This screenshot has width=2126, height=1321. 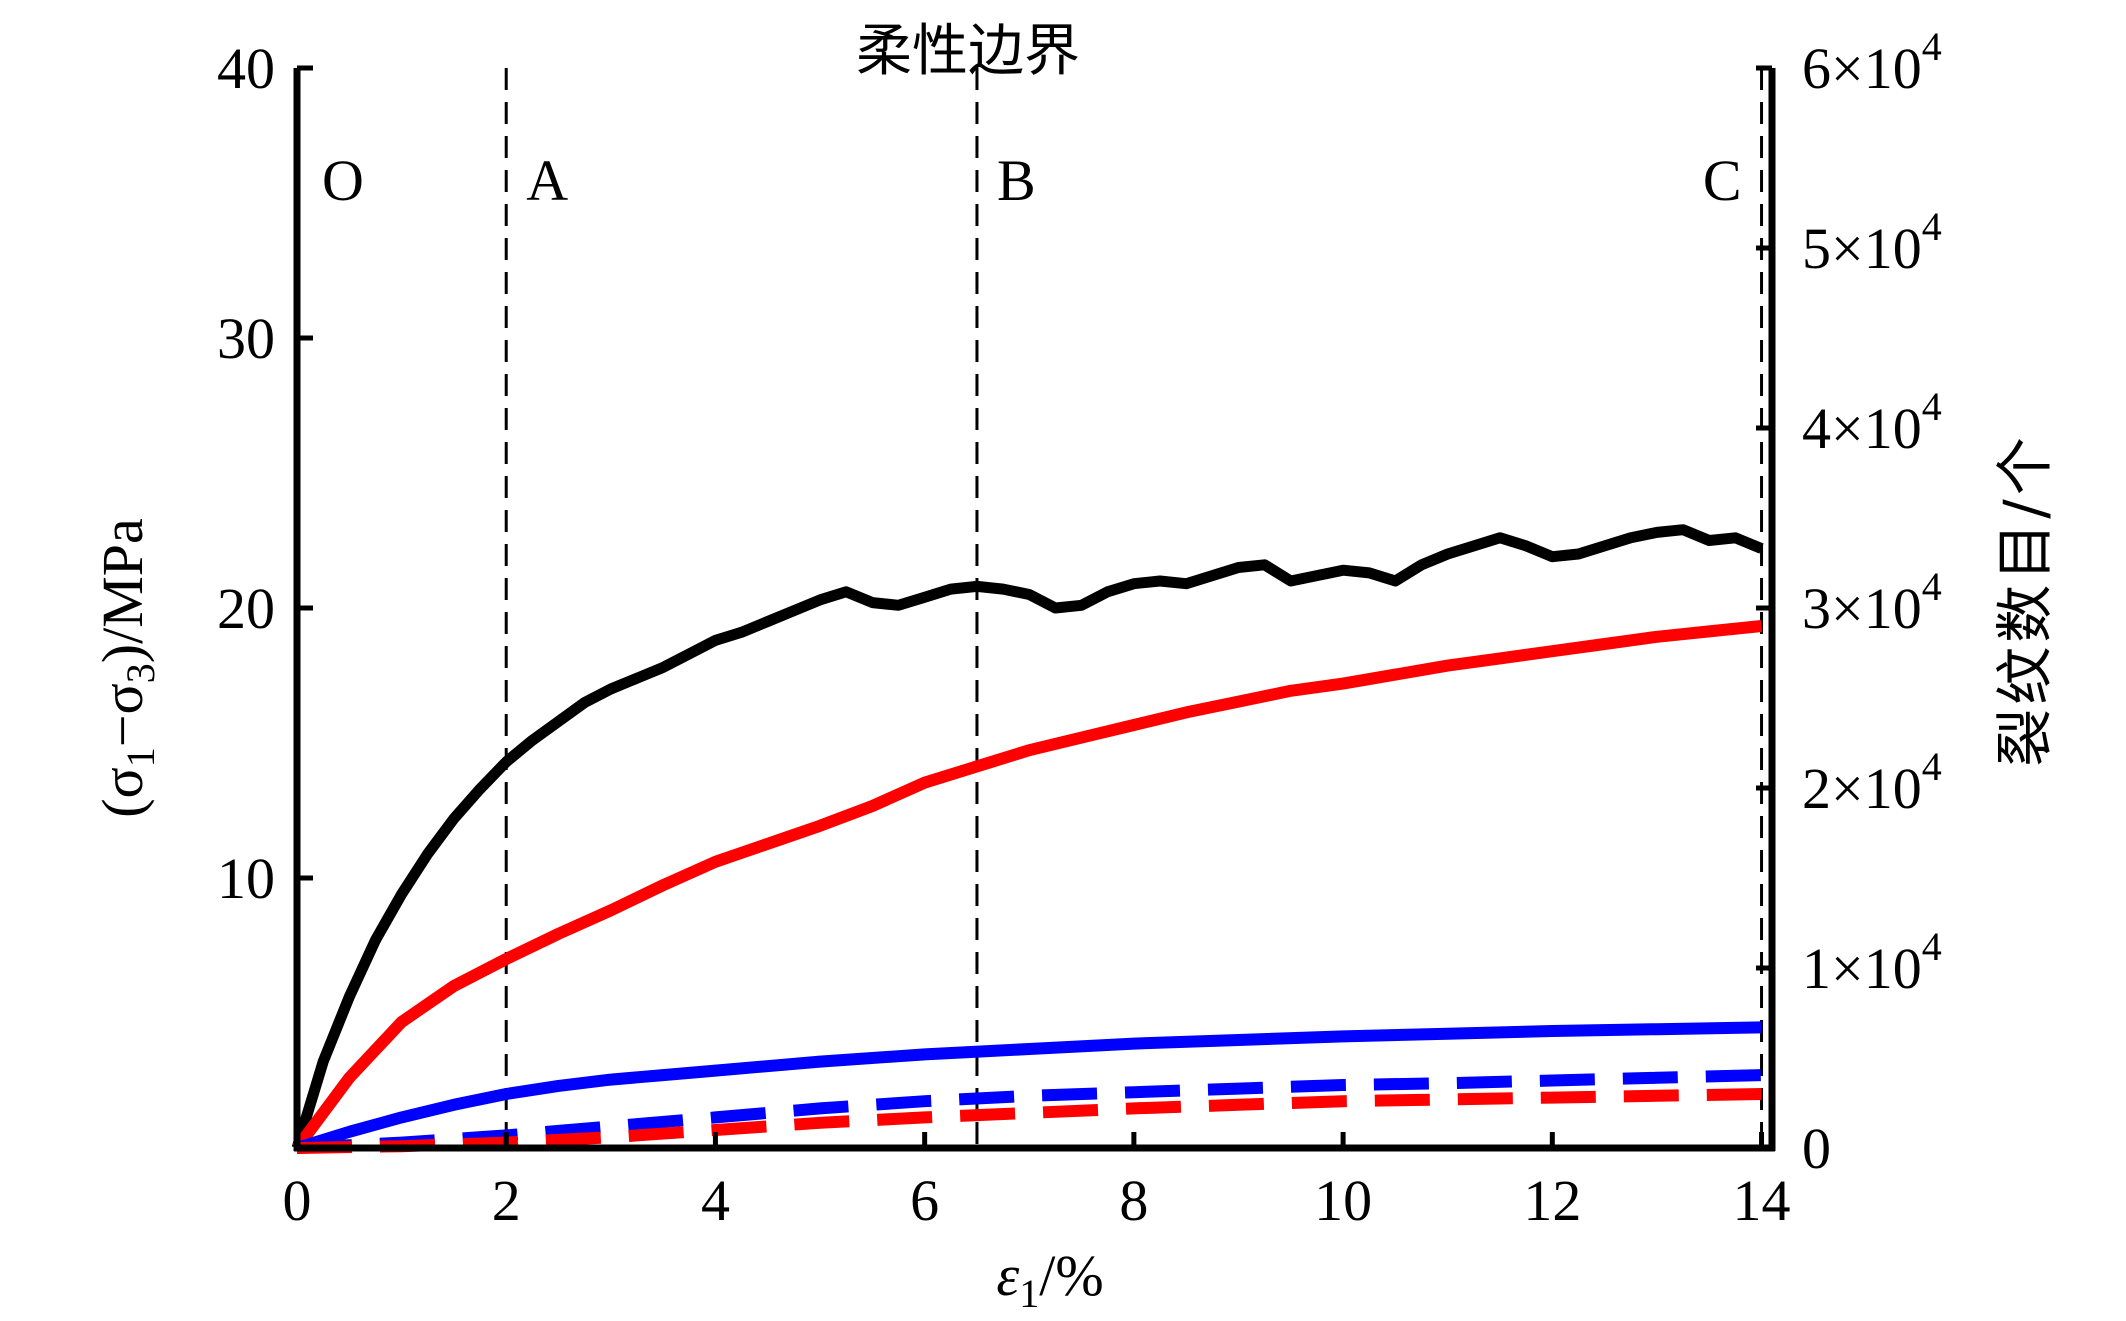 I want to click on x-axis-title: ε1/%, so click(x=1049, y=1279).